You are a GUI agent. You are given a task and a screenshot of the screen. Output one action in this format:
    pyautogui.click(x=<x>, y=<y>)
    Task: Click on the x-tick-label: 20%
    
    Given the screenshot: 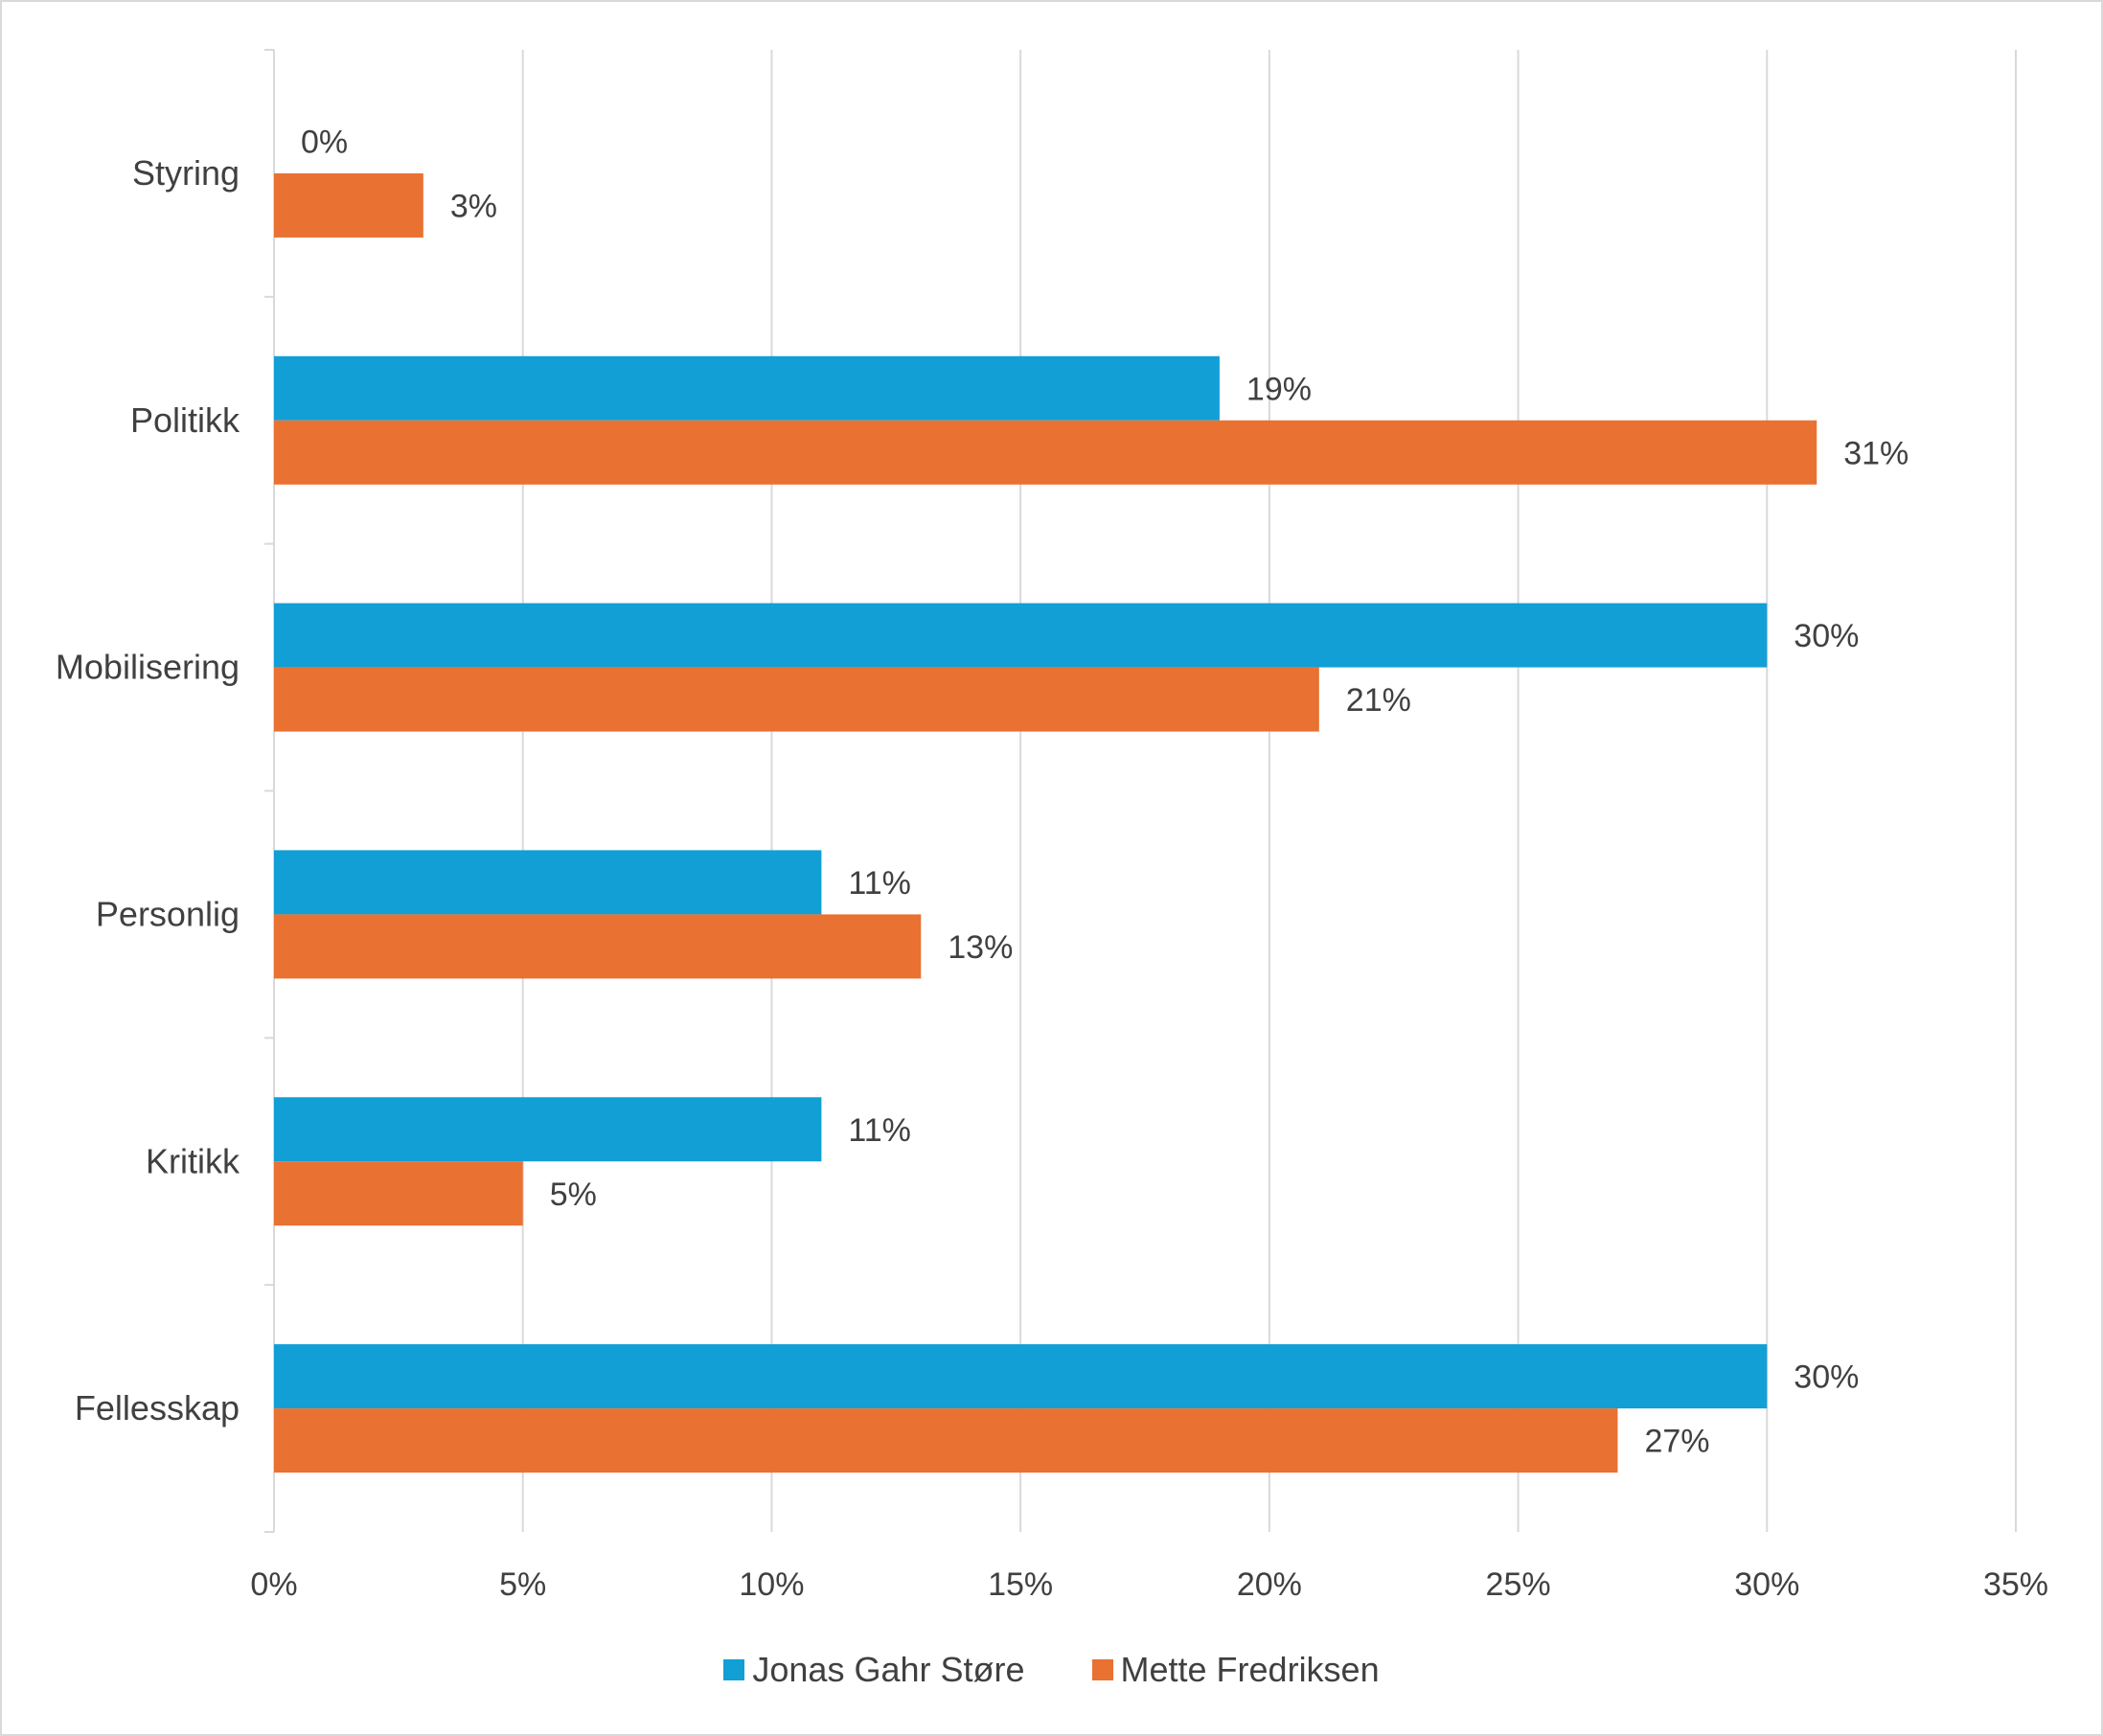 What is the action you would take?
    pyautogui.click(x=1269, y=1585)
    